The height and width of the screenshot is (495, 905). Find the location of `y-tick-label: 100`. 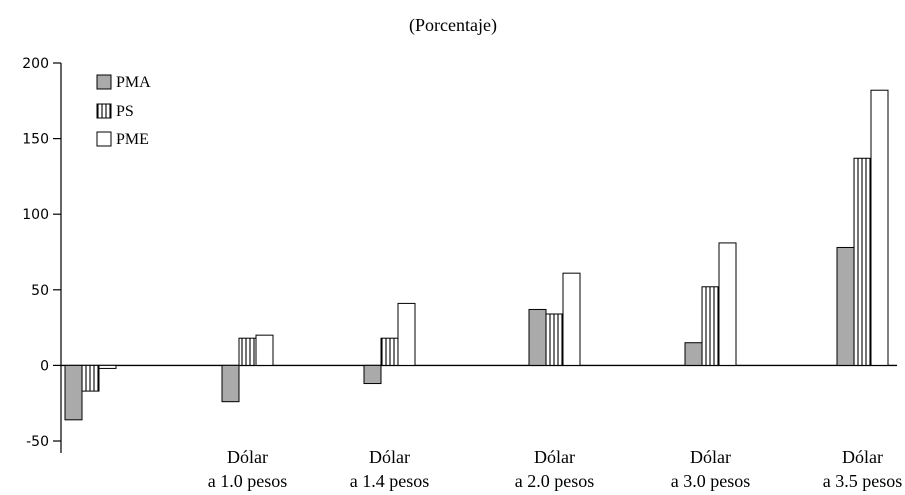

y-tick-label: 100 is located at coordinates (35, 215).